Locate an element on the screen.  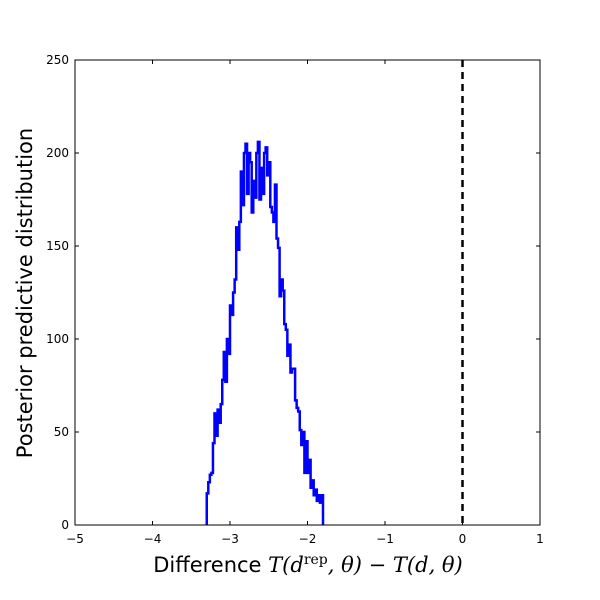
y-tick-label: 150 is located at coordinates (57, 246).